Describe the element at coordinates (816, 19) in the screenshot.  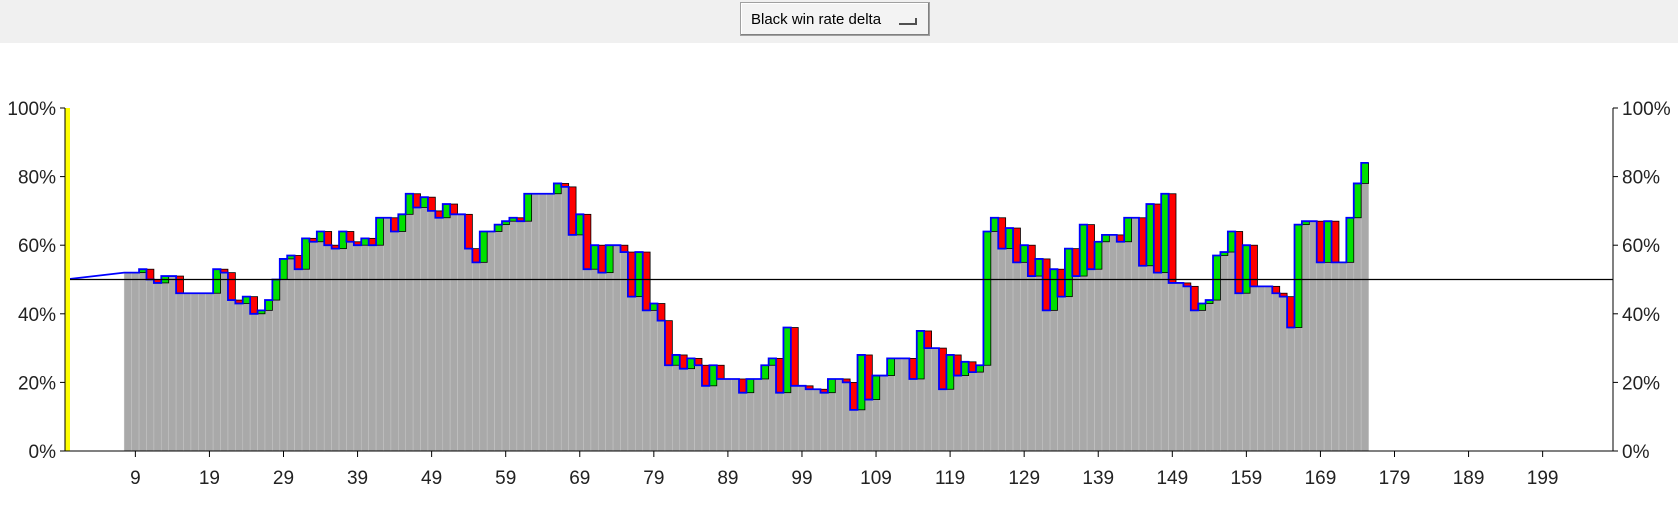
I see `graph-mode-label: Black win rate delta` at that location.